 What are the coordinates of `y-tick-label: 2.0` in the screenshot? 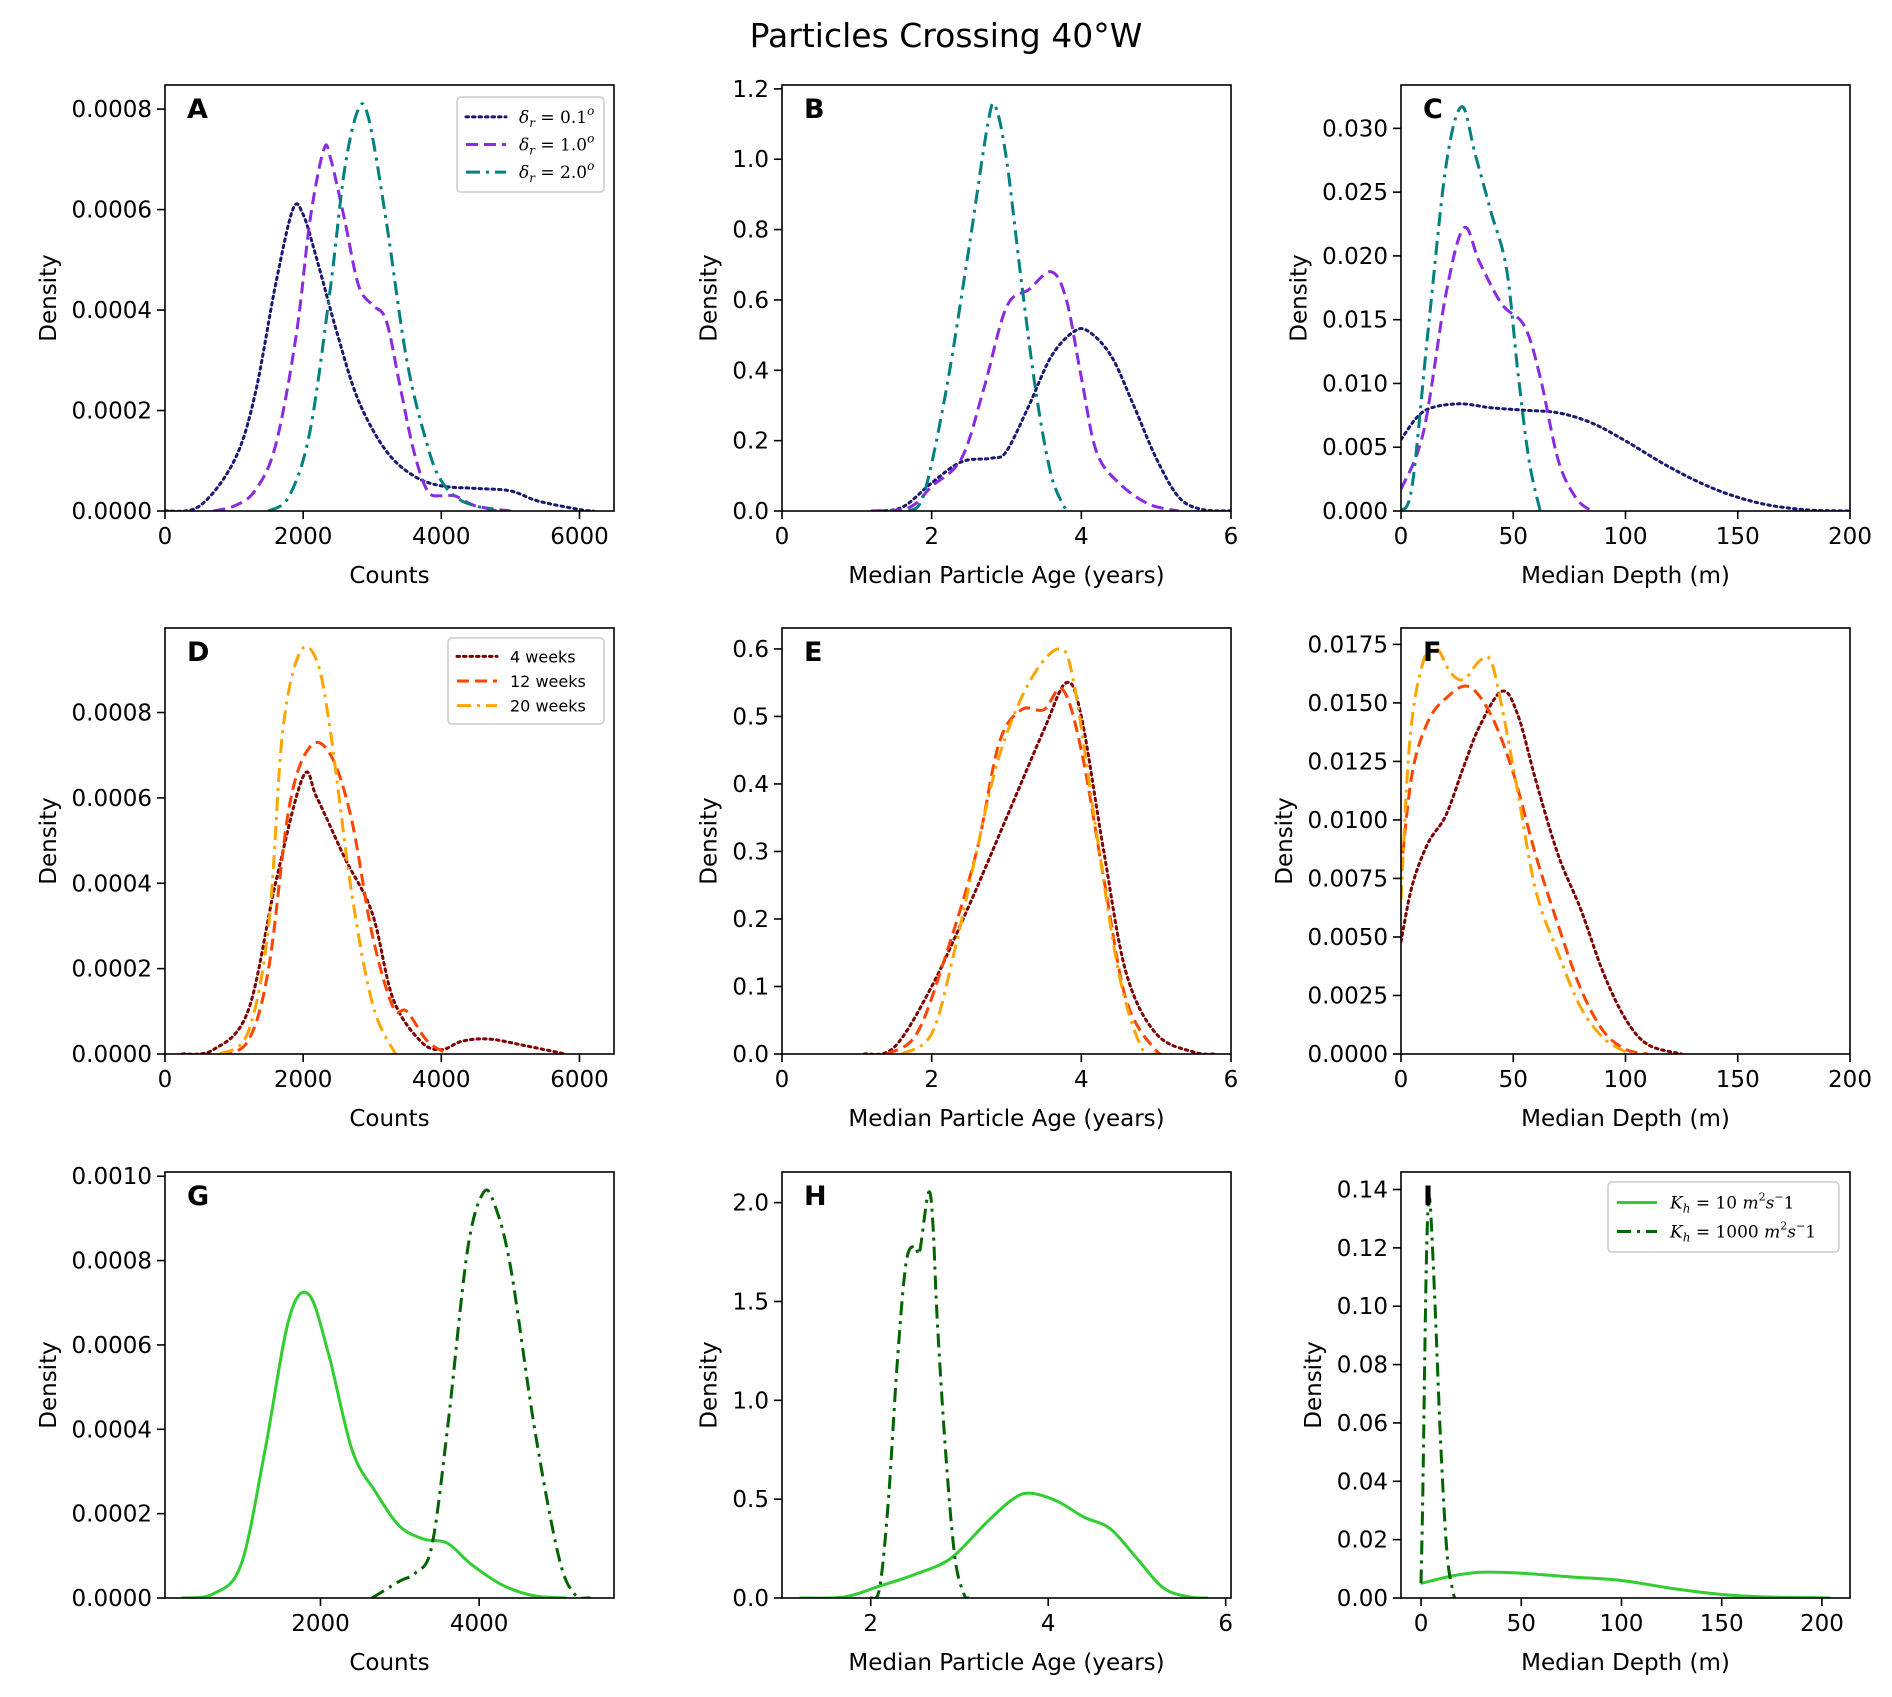 It's located at (750, 1204).